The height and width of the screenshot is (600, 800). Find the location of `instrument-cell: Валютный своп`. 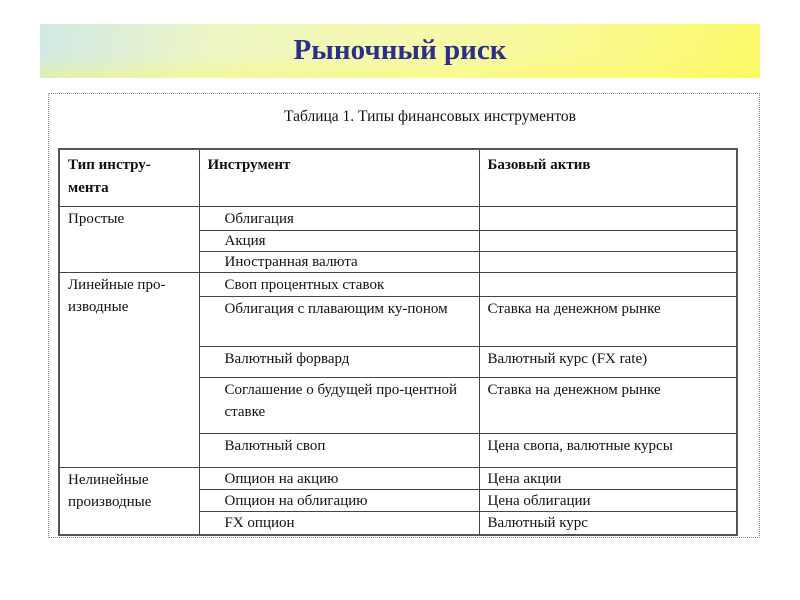

instrument-cell: Валютный своп is located at coordinates (339, 450).